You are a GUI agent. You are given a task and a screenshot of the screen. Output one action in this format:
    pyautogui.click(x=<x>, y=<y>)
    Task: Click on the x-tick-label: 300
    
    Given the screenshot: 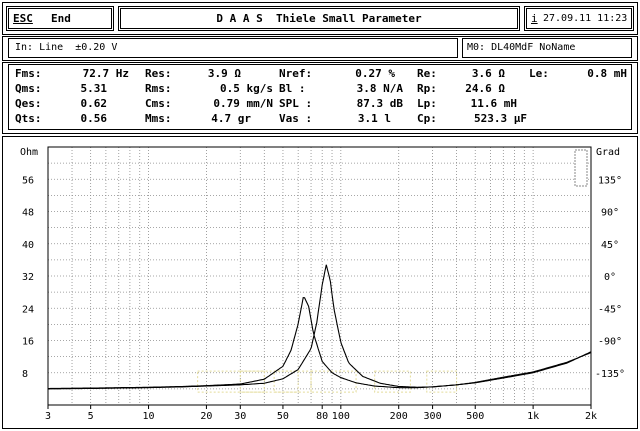 What is the action you would take?
    pyautogui.click(x=433, y=416)
    